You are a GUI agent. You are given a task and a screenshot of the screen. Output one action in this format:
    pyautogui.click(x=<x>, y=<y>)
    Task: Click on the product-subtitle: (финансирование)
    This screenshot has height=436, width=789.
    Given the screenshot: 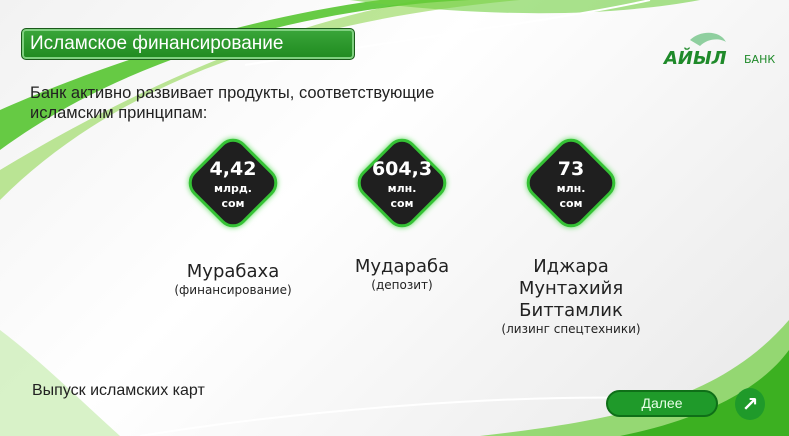 What is the action you would take?
    pyautogui.click(x=233, y=290)
    